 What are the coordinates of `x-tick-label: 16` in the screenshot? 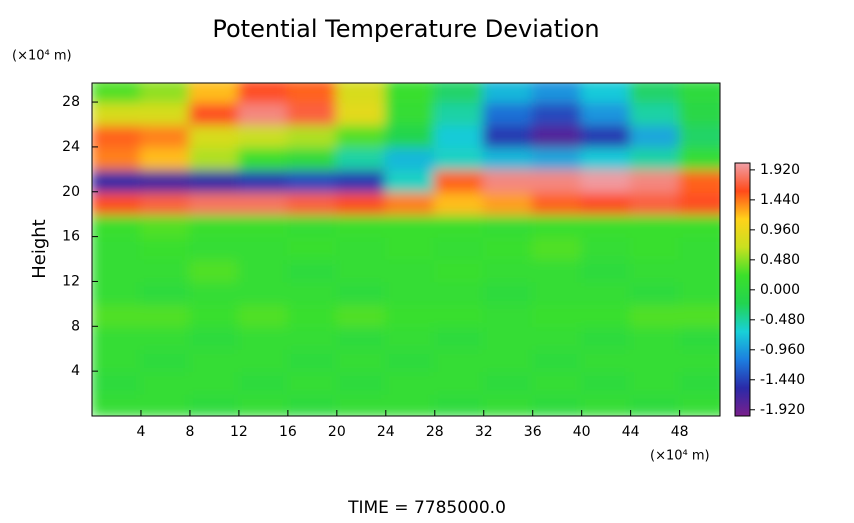 It's located at (288, 432).